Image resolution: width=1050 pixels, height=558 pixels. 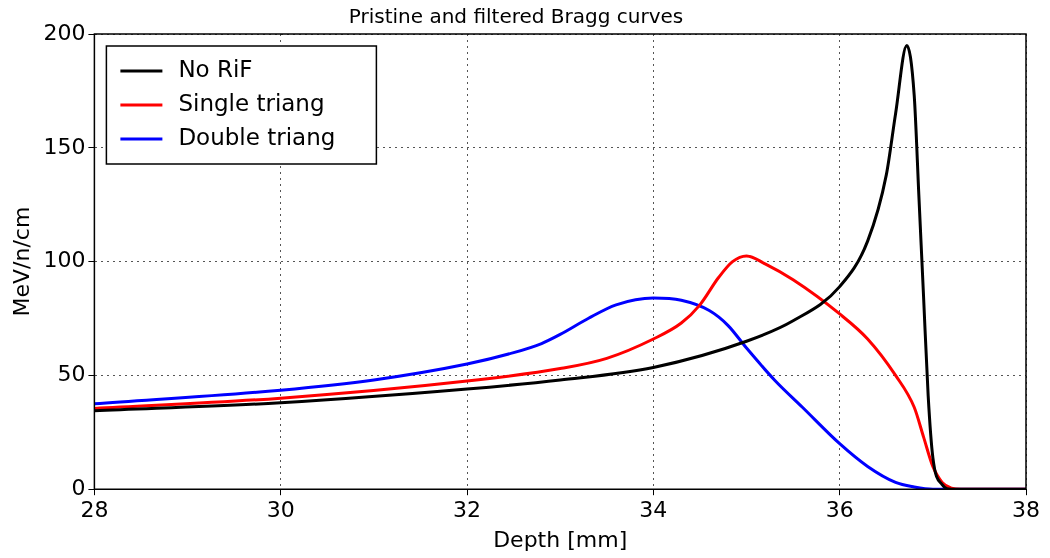 I want to click on x-tick-label: 36, so click(x=839, y=510).